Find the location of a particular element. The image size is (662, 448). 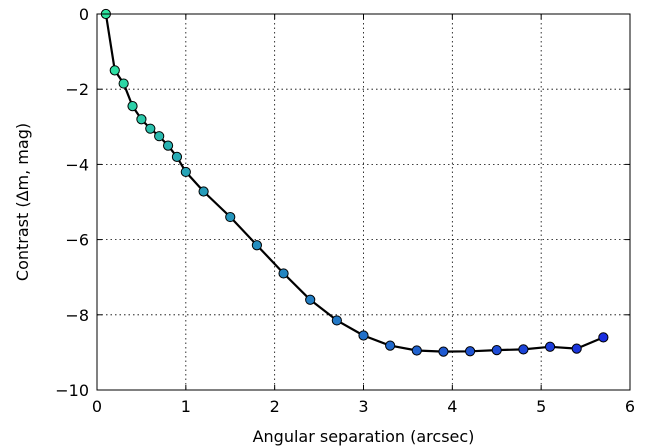

x-tick-label: 1 is located at coordinates (186, 406).